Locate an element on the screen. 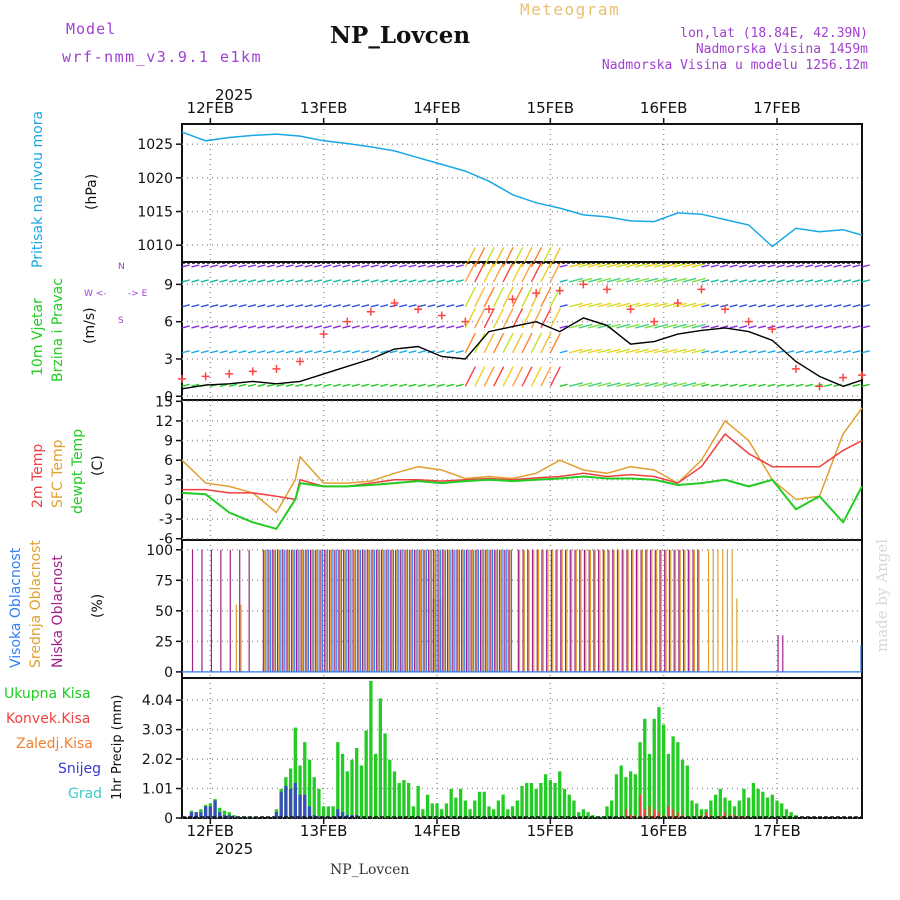 The image size is (900, 900). bottom-year-label: 2025 is located at coordinates (234, 849).